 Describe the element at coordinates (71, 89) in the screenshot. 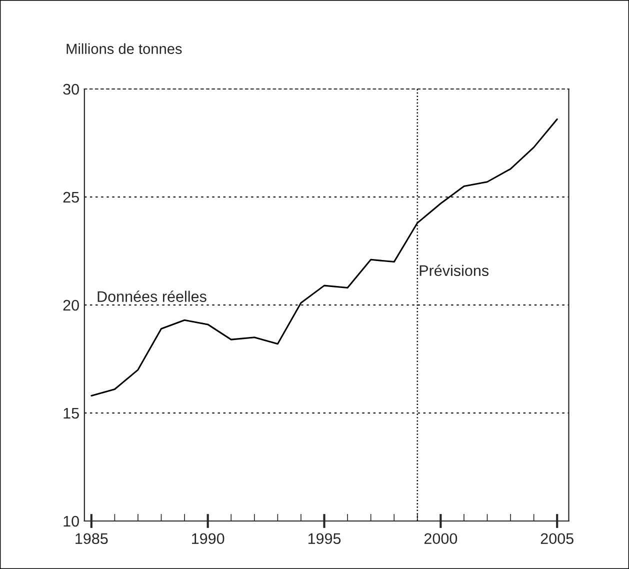

I see `y-tick-label: 30` at that location.